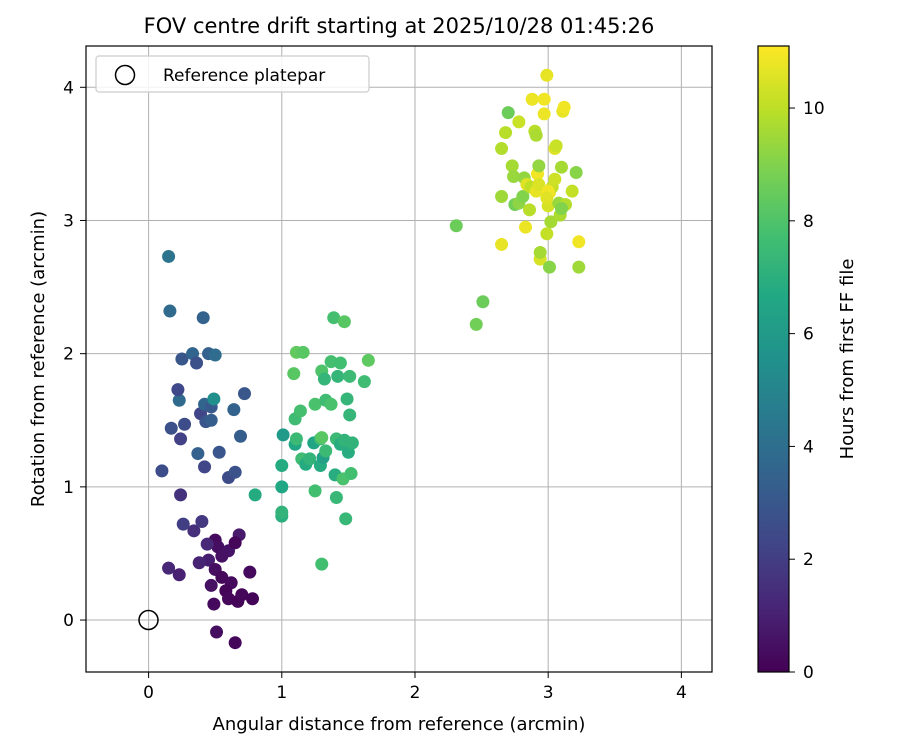 The width and height of the screenshot is (900, 750). I want to click on colorbar-tick-label: 10, so click(814, 109).